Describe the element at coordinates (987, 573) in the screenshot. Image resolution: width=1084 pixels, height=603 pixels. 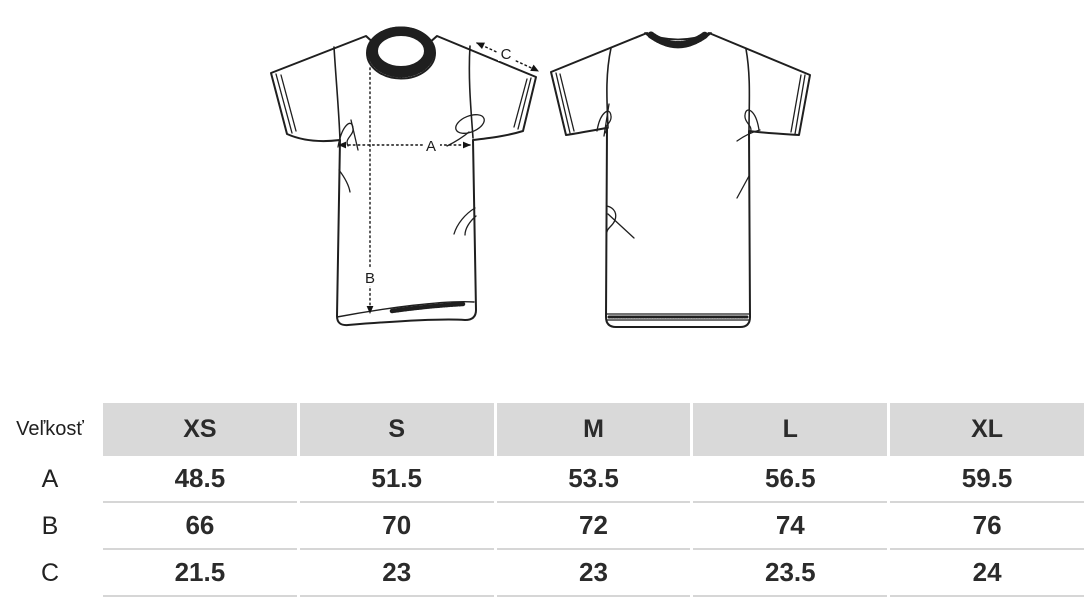
I see `value-c-xl: 24` at that location.